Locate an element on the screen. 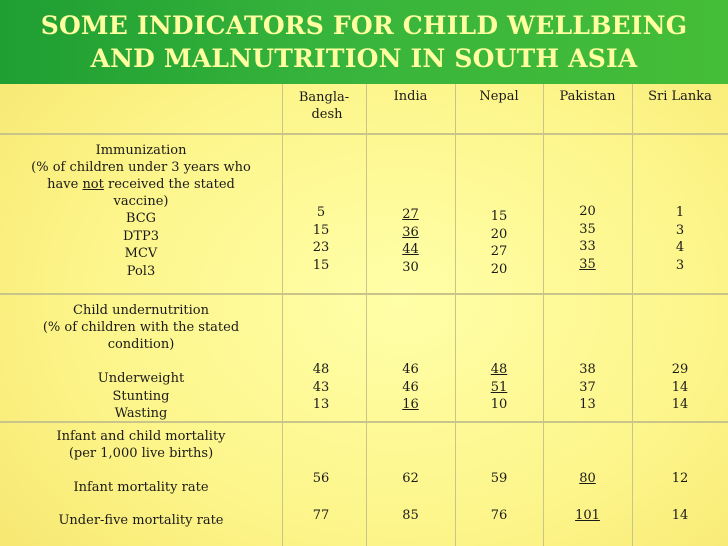 The image size is (728, 546). under5-bangladesh: 77 is located at coordinates (321, 515).